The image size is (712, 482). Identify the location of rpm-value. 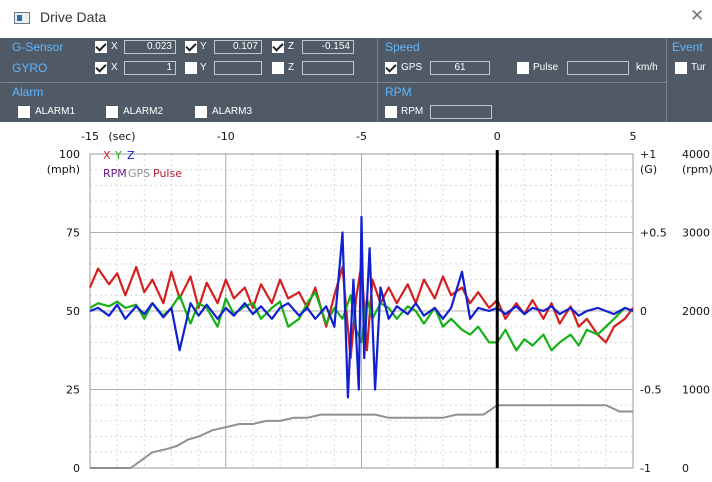
(461, 112).